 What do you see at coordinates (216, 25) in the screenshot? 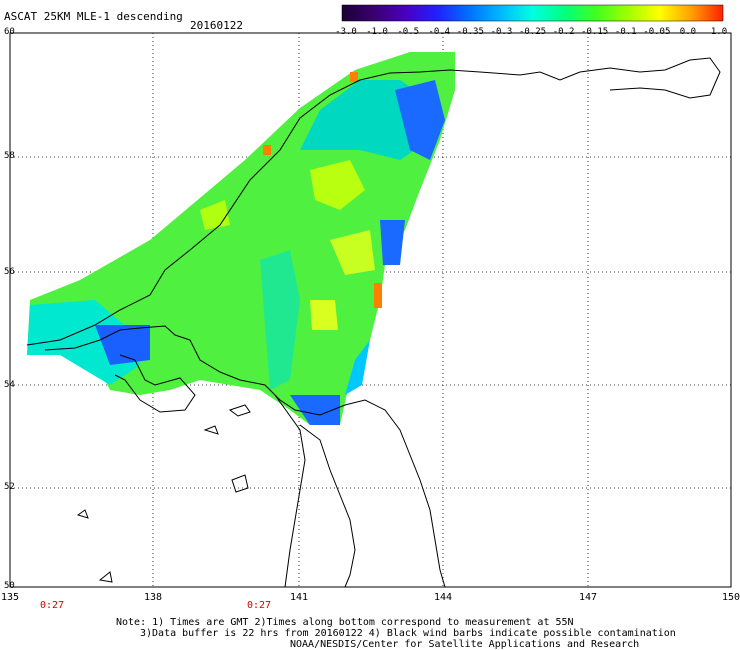
I see `figure-date: 20160122` at bounding box center [216, 25].